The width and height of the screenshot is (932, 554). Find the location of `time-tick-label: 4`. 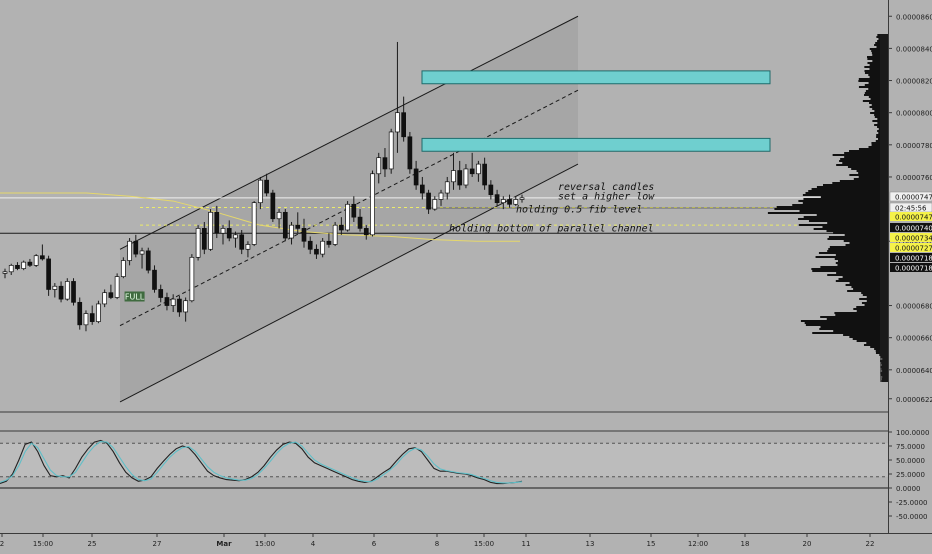

time-tick-label: 4 is located at coordinates (313, 544).